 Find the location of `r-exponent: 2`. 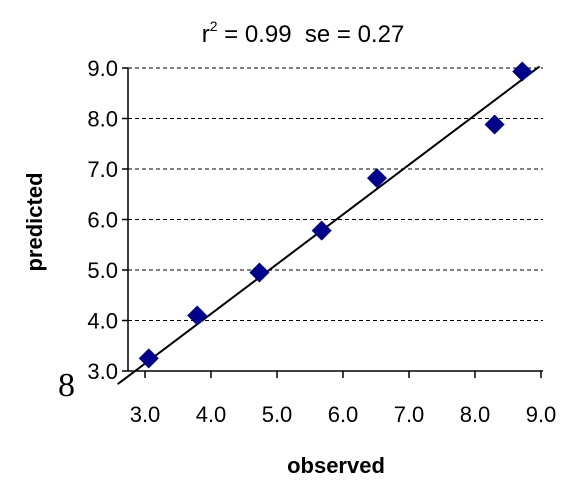

r-exponent: 2 is located at coordinates (214, 26).